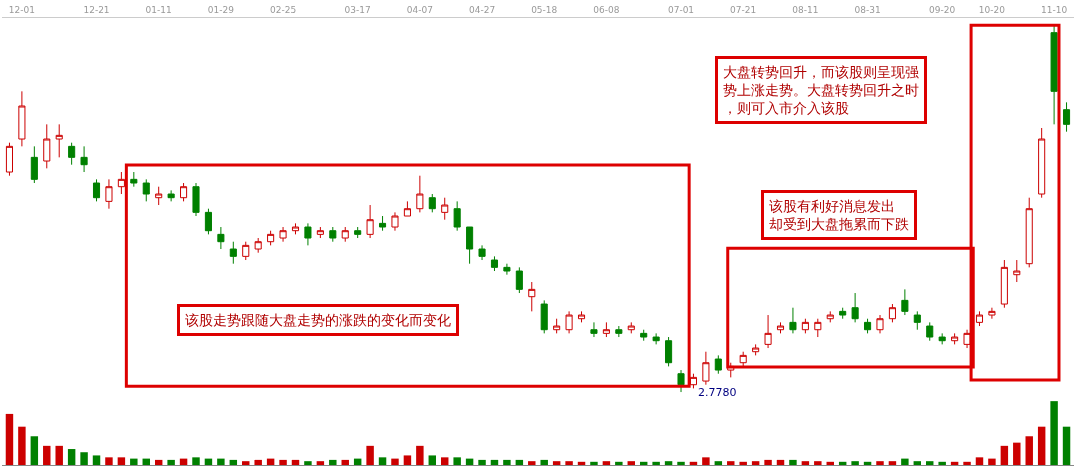  What do you see at coordinates (419, 10) in the screenshot?
I see `x-tick-label: 04-07` at bounding box center [419, 10].